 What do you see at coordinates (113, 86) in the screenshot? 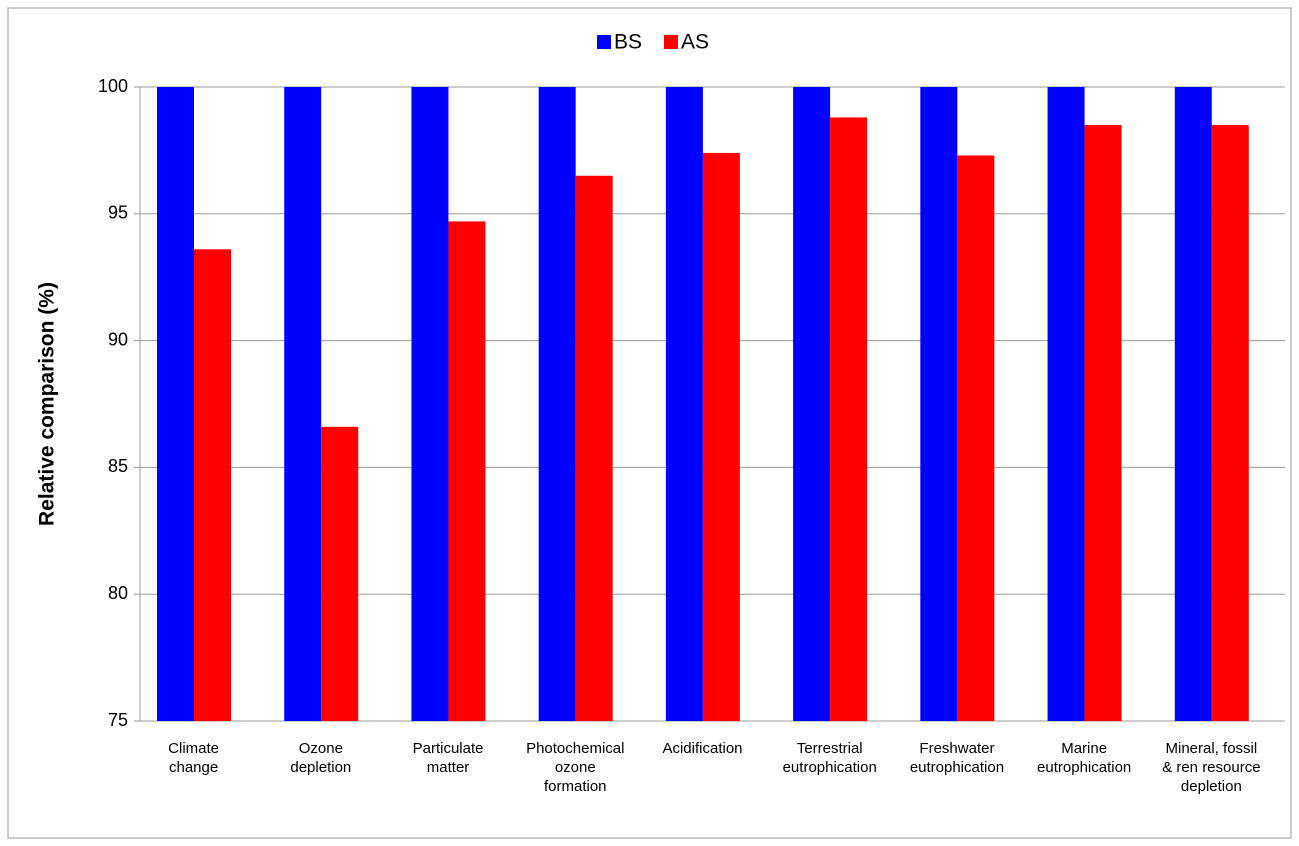
I see `y-tick-label: 100` at bounding box center [113, 86].